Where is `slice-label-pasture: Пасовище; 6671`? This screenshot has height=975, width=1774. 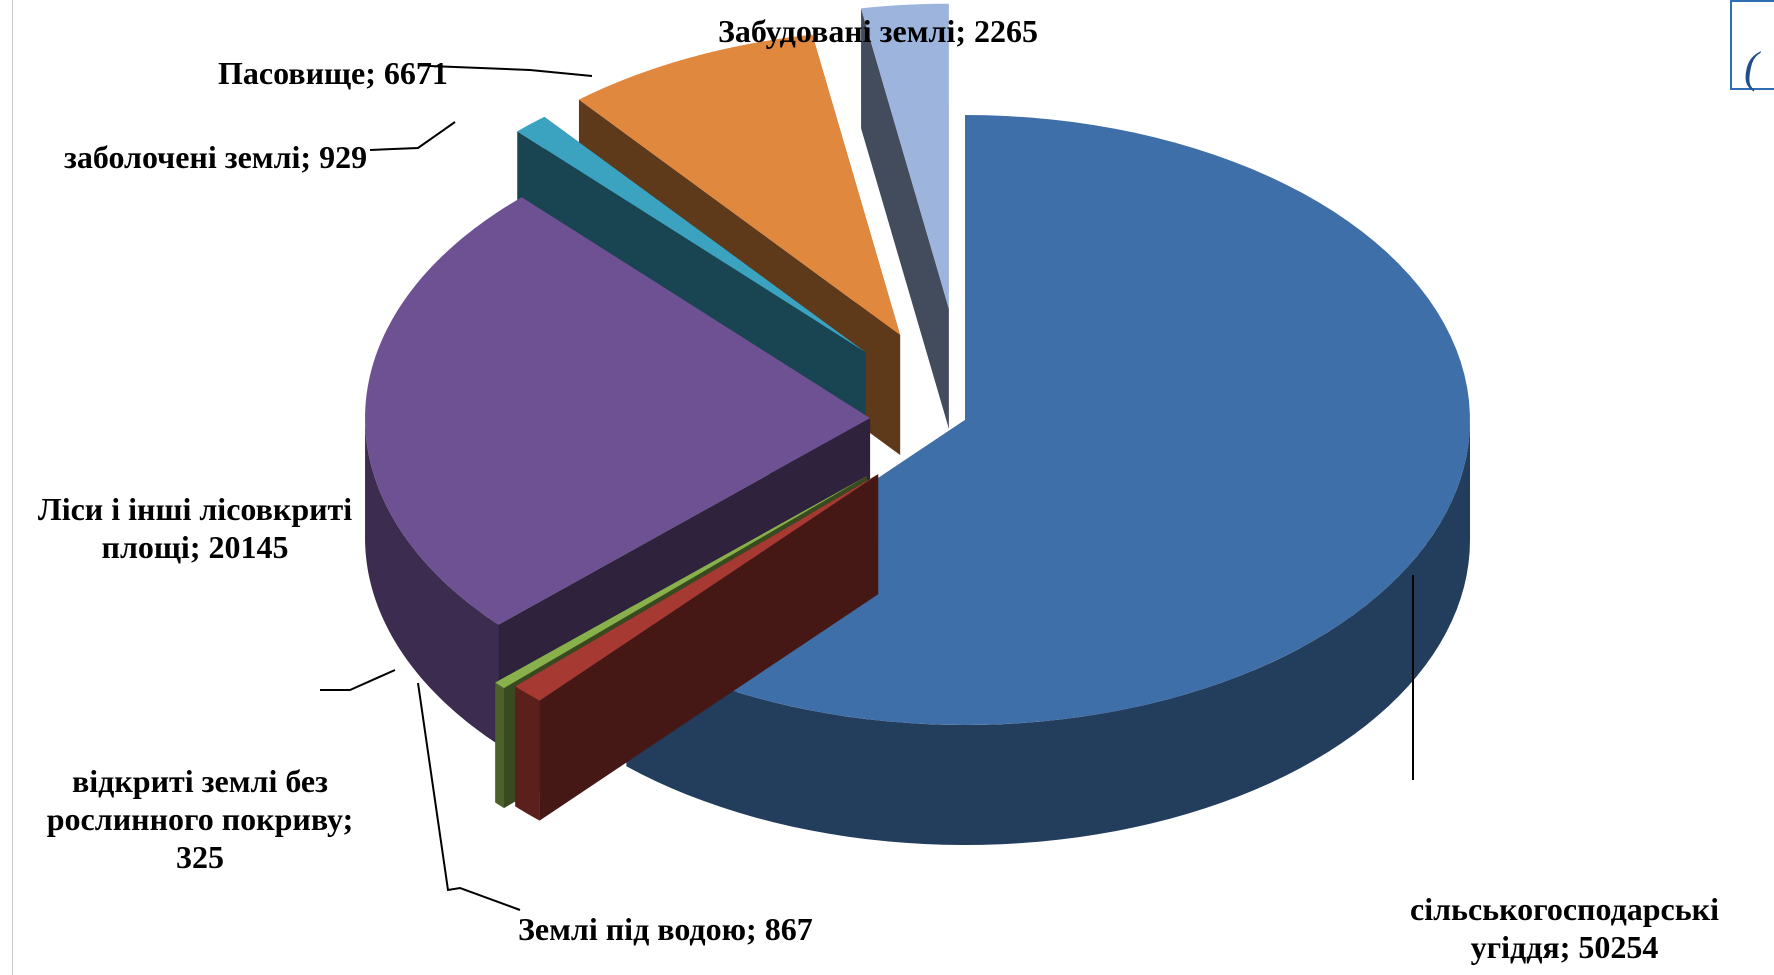
slice-label-pasture: Пасовище; 6671 is located at coordinates (333, 73).